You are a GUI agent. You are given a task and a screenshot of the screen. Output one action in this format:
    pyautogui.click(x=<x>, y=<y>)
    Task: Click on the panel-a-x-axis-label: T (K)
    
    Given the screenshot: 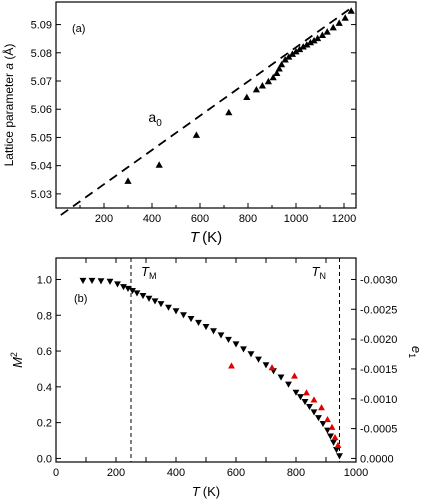 What is the action you would take?
    pyautogui.click(x=206, y=237)
    